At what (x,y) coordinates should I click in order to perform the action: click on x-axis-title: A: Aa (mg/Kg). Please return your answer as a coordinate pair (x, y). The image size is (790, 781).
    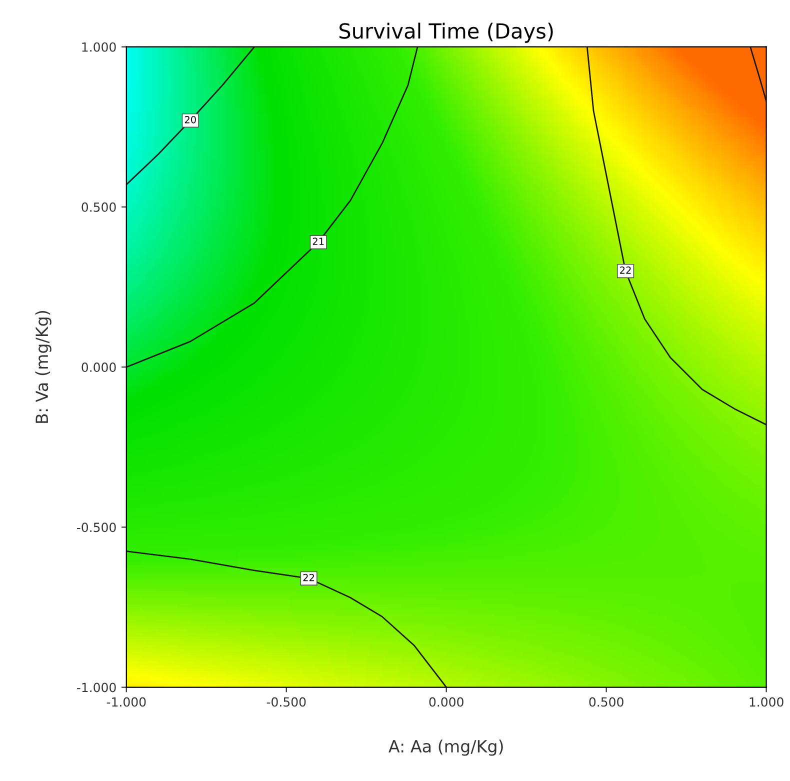
    Looking at the image, I should click on (445, 748).